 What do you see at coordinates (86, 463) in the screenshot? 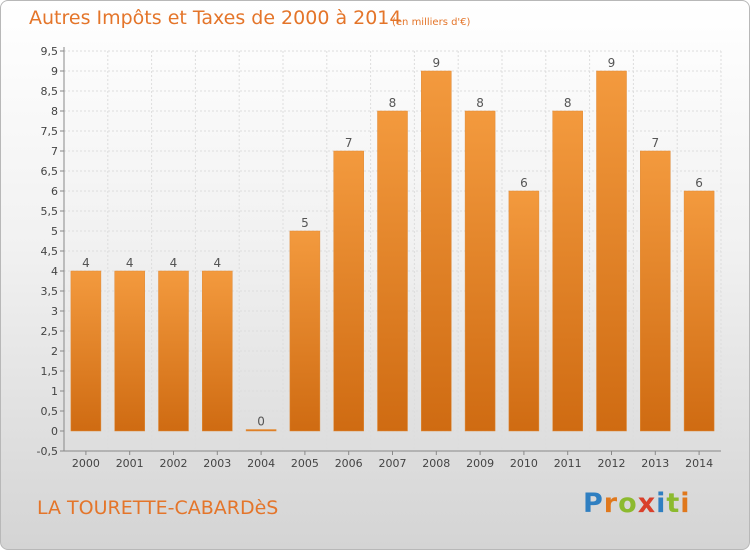
I see `x-tick-label-2000: 2000` at bounding box center [86, 463].